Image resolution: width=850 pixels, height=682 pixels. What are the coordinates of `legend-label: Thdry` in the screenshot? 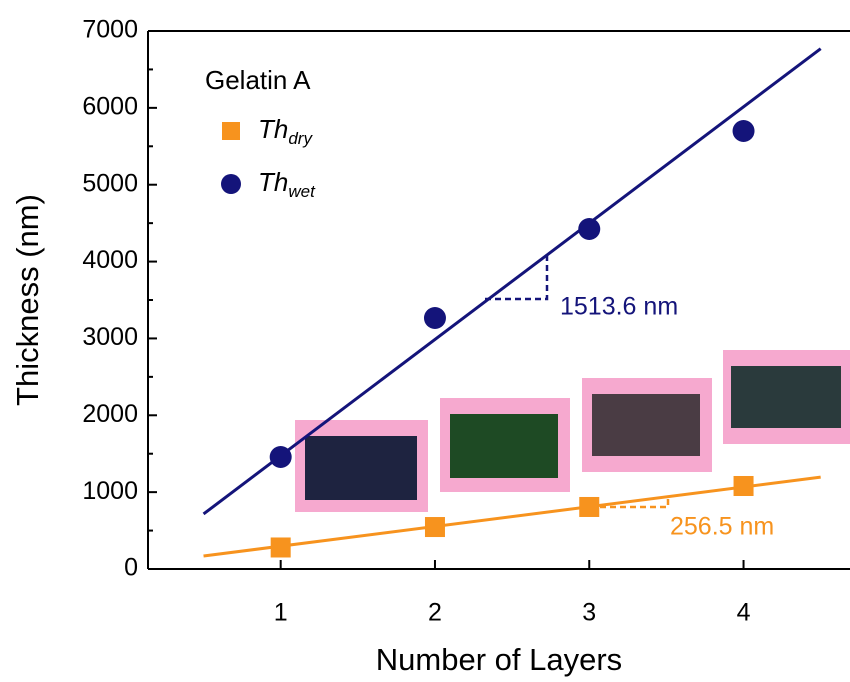 It's located at (285, 131).